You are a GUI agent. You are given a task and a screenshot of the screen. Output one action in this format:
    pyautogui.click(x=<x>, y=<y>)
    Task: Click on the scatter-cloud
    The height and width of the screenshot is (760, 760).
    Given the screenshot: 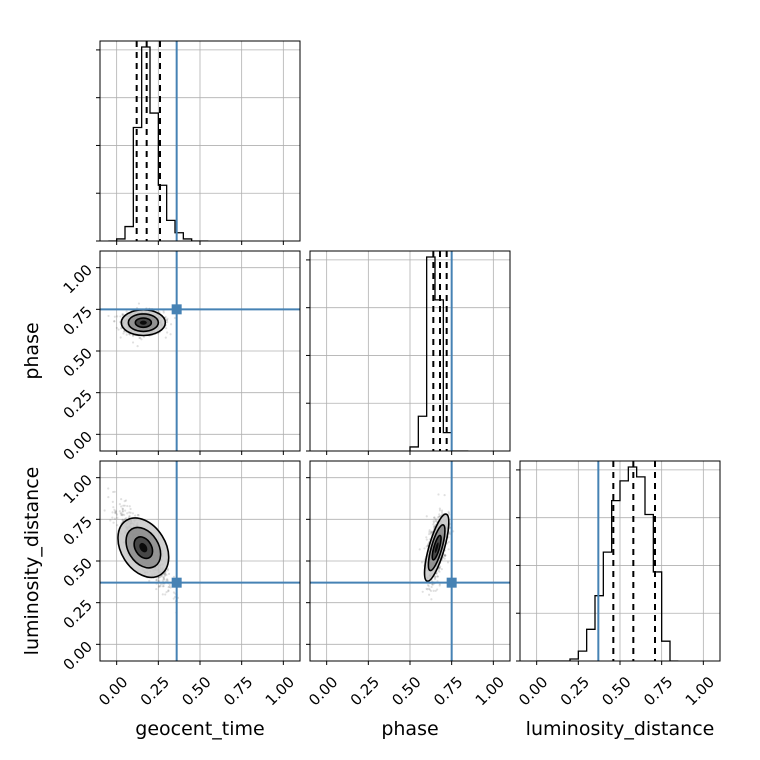 What is the action you would take?
    pyautogui.click(x=436, y=547)
    